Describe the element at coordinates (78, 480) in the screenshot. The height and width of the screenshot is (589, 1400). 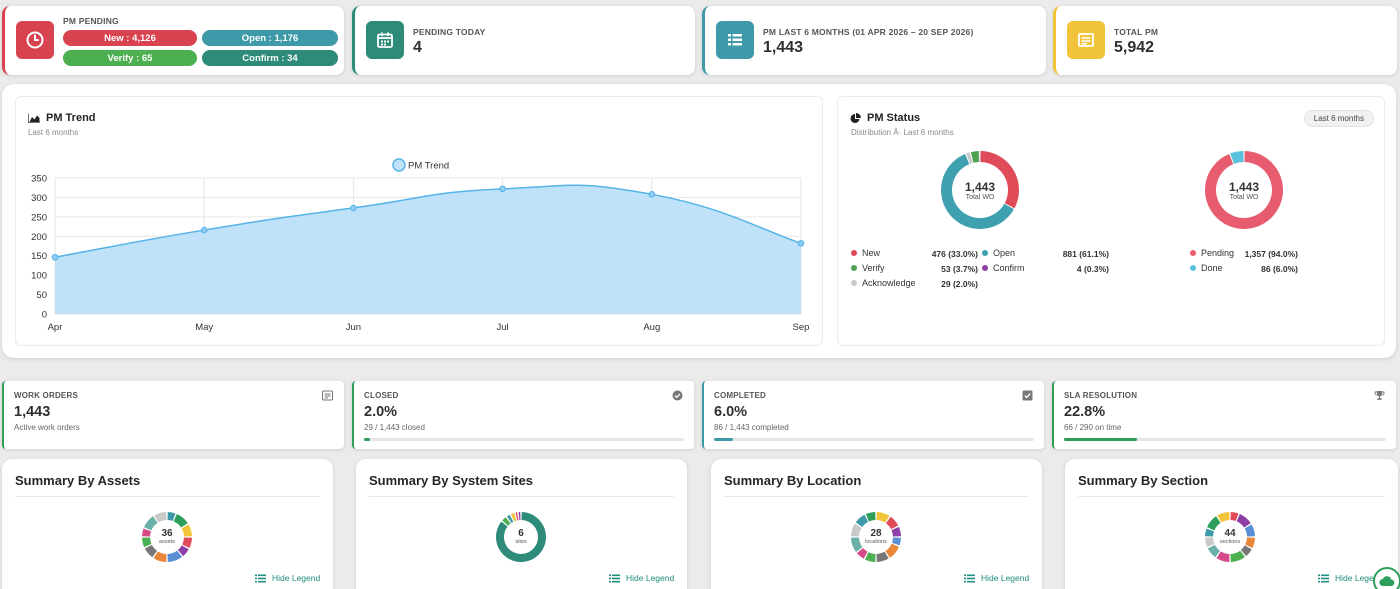
I see `summary-title: Summary By Assets` at that location.